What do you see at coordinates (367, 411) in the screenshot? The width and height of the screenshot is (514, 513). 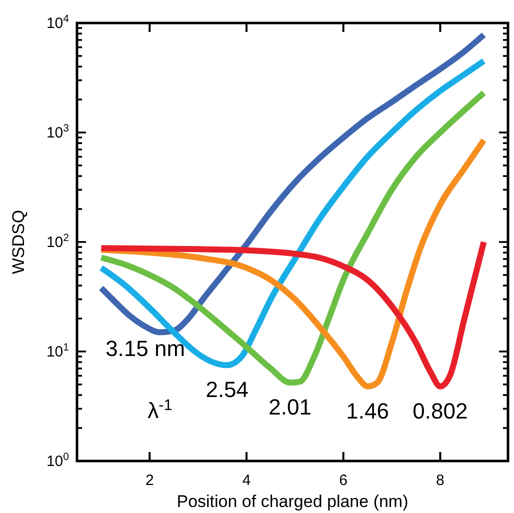 I see `series-label: 1.46` at bounding box center [367, 411].